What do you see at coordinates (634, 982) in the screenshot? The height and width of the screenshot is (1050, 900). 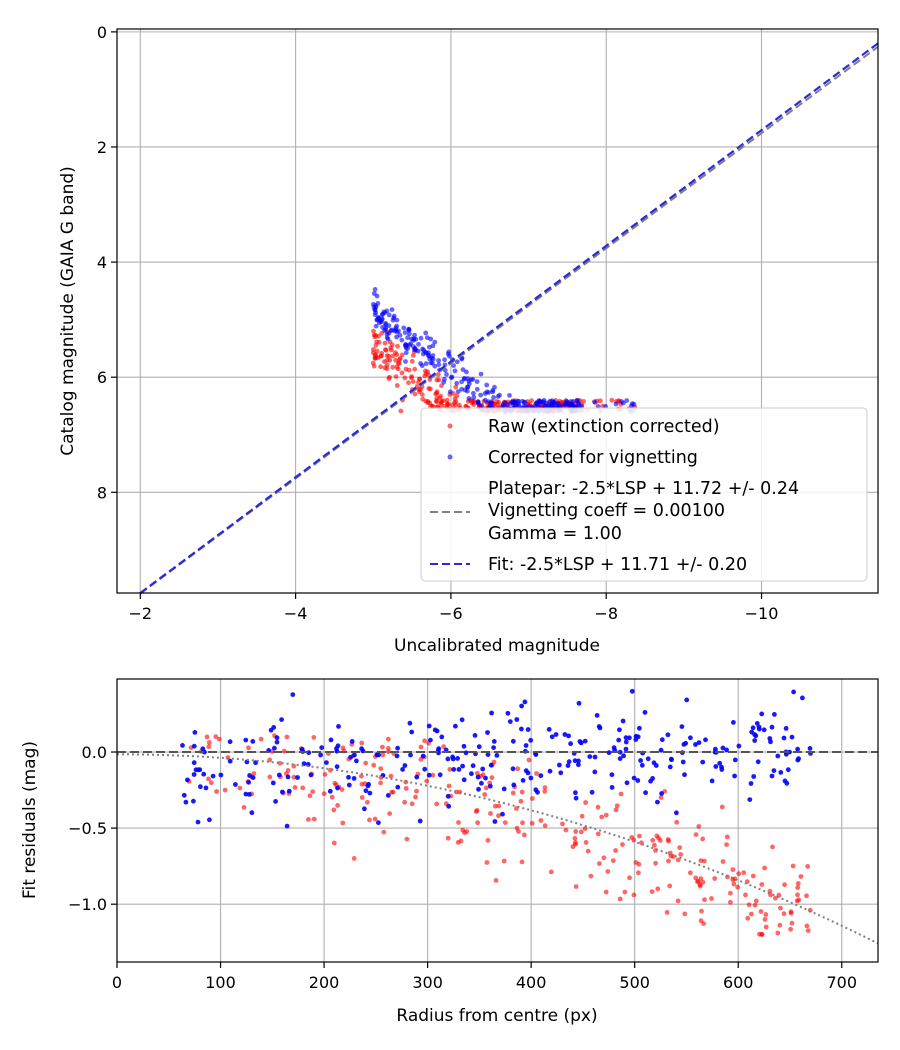 I see `bottom-x-tick-label: 500` at bounding box center [634, 982].